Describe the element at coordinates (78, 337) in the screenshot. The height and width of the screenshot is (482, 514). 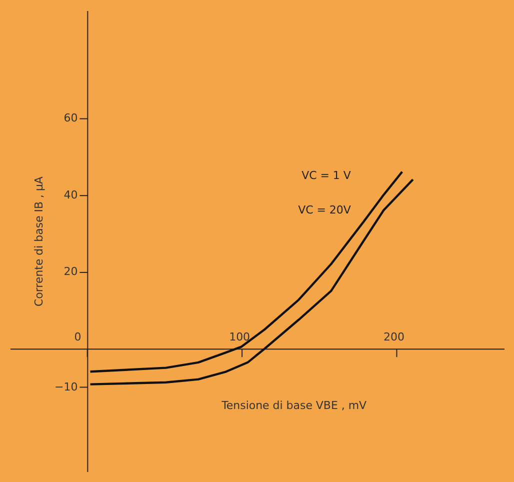
I see `x-tick-label: 0` at that location.